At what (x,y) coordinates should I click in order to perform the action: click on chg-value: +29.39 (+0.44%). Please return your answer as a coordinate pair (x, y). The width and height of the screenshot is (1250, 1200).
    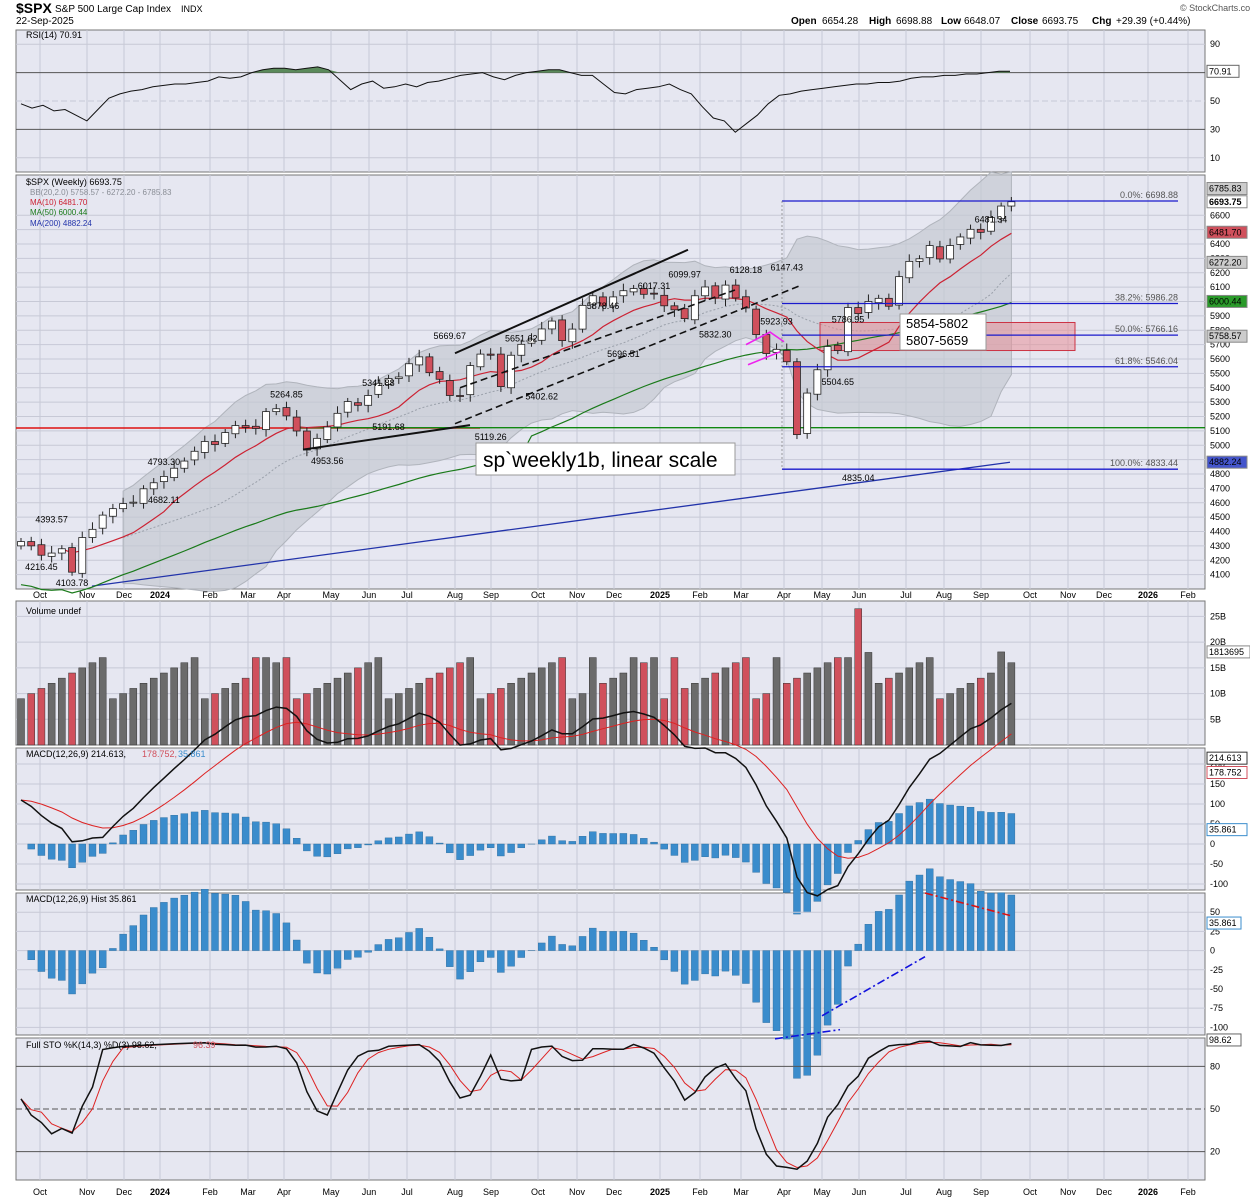
    Looking at the image, I should click on (1153, 21).